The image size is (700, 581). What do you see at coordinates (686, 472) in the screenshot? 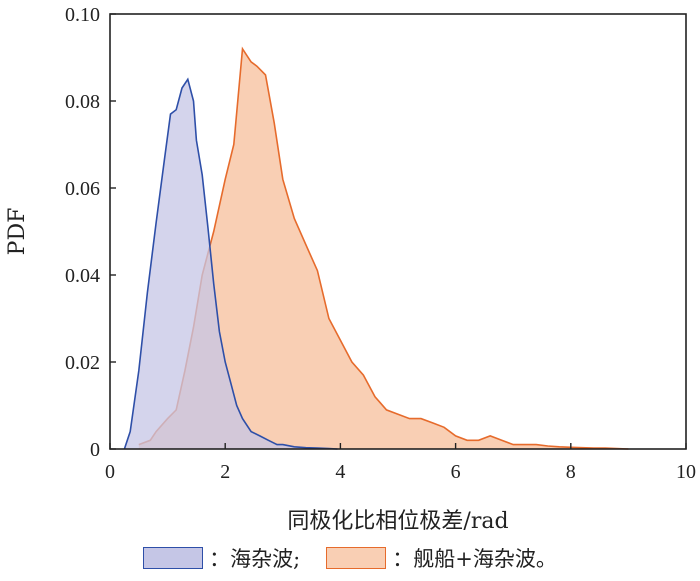
I see `x-tick-label: 10` at bounding box center [686, 472].